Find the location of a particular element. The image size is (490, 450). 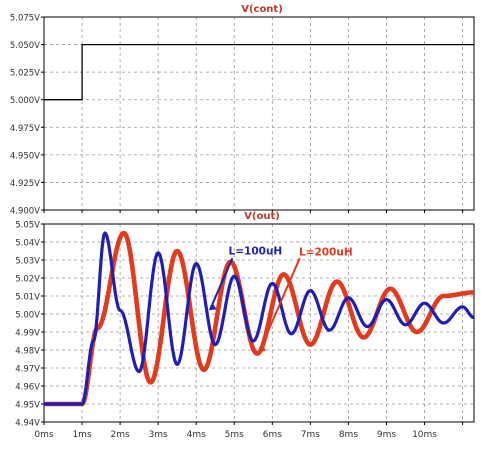

y-tick-label: 5.05V is located at coordinates (27, 226).